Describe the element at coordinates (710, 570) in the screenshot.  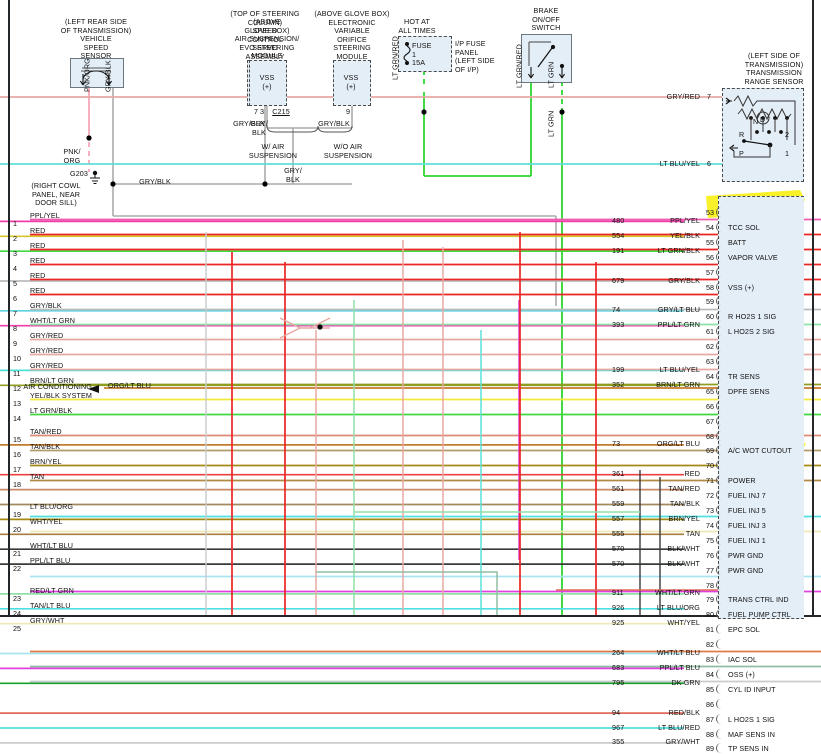
I see `right-pin-number: 77` at that location.